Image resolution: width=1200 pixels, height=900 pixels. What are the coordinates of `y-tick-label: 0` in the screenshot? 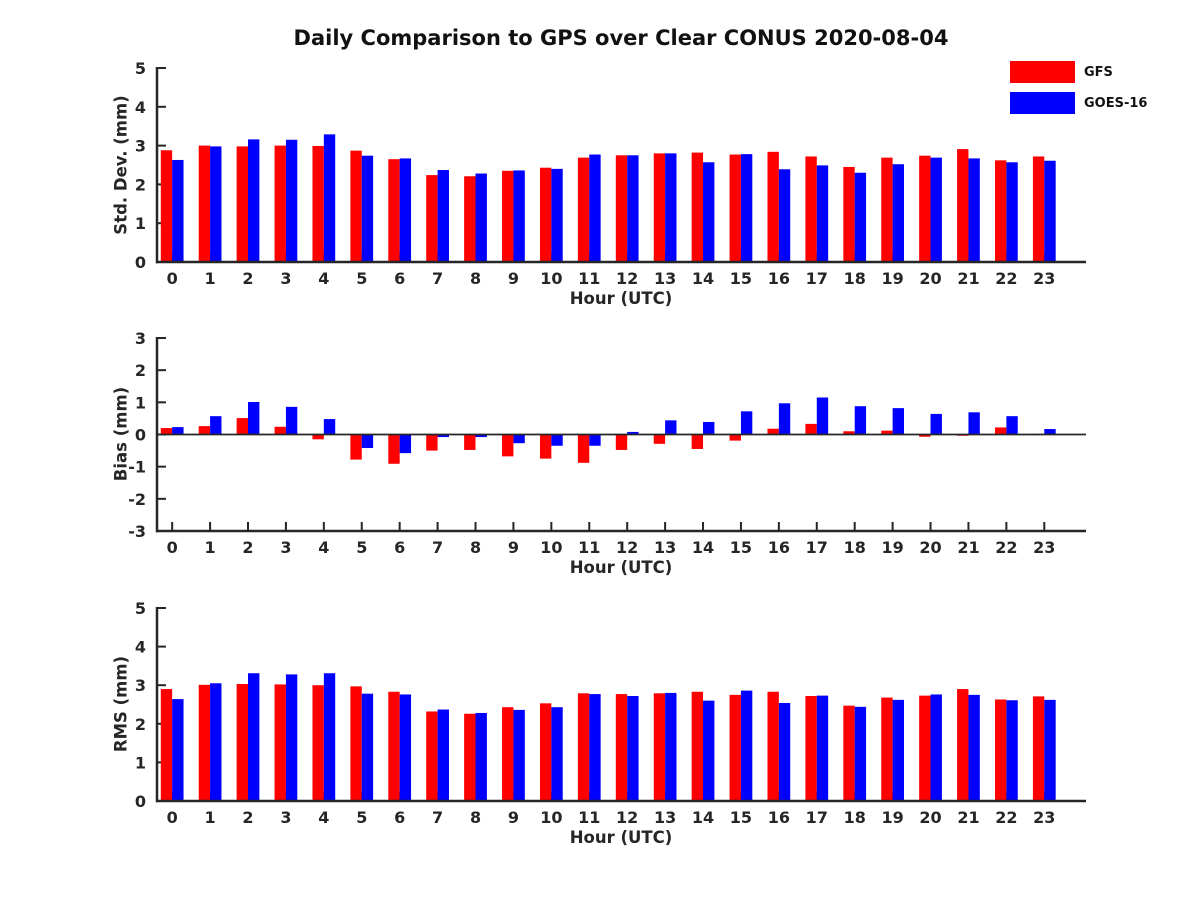 It's located at (140, 435).